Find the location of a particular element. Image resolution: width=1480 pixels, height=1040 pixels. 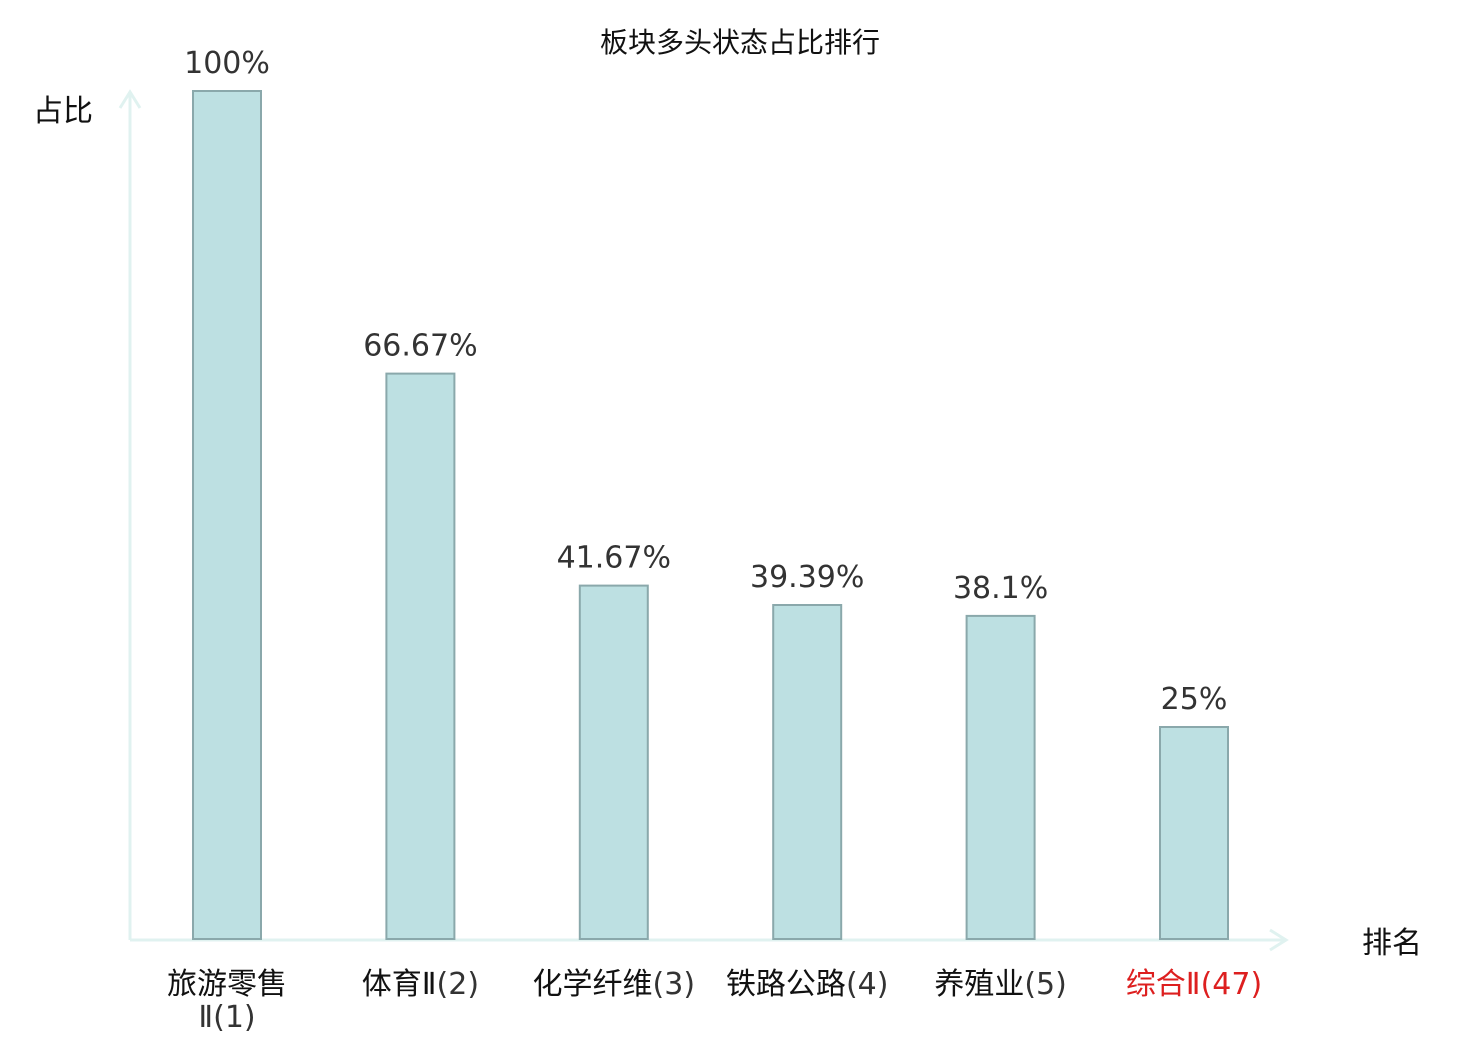

category-label: 体育Ⅱ(2) is located at coordinates (420, 984).